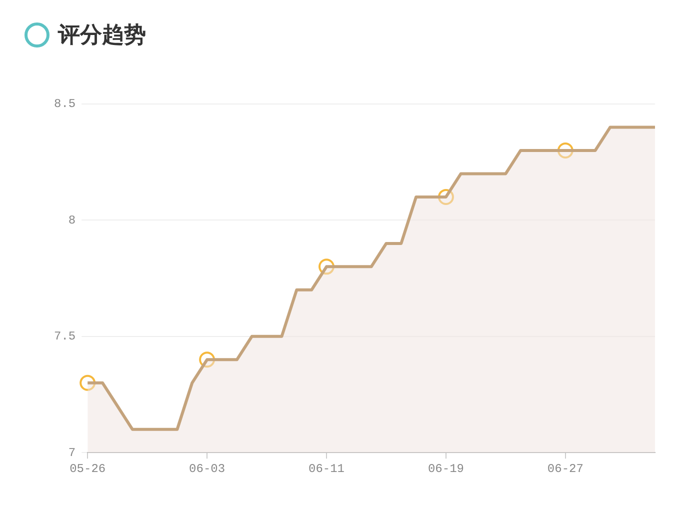 This screenshot has height=531, width=688. What do you see at coordinates (207, 469) in the screenshot?
I see `x-tick-label: 06-03` at bounding box center [207, 469].